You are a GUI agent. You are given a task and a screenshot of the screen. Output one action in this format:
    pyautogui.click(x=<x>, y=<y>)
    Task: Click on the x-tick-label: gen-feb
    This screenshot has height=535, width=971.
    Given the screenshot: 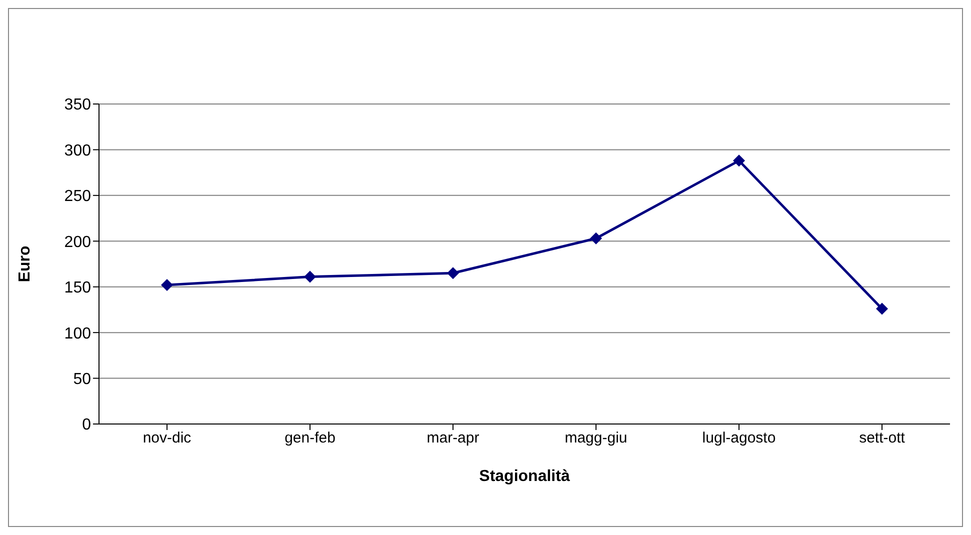 What is the action you would take?
    pyautogui.click(x=310, y=438)
    